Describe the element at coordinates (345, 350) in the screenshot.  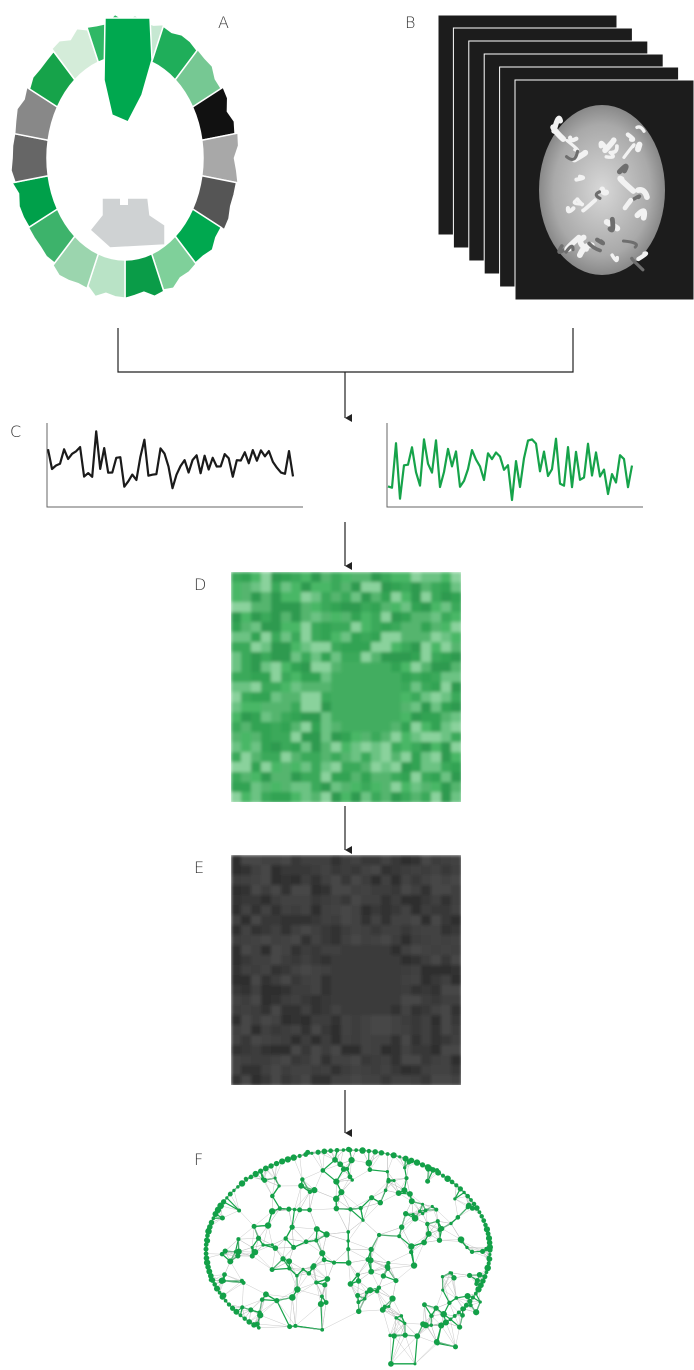
I see `connector` at that location.